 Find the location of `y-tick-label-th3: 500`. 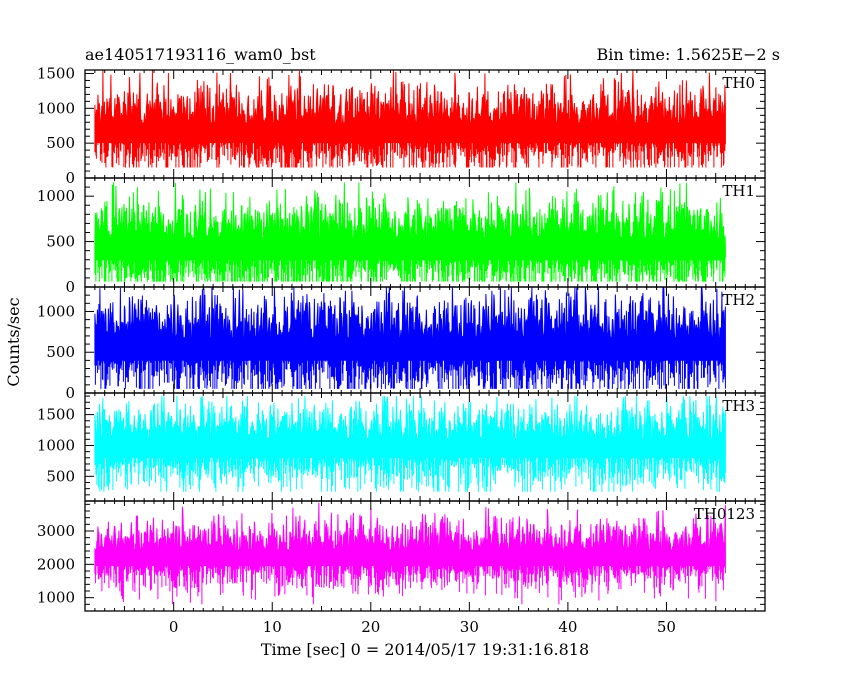

y-tick-label-th3: 500 is located at coordinates (60, 476).